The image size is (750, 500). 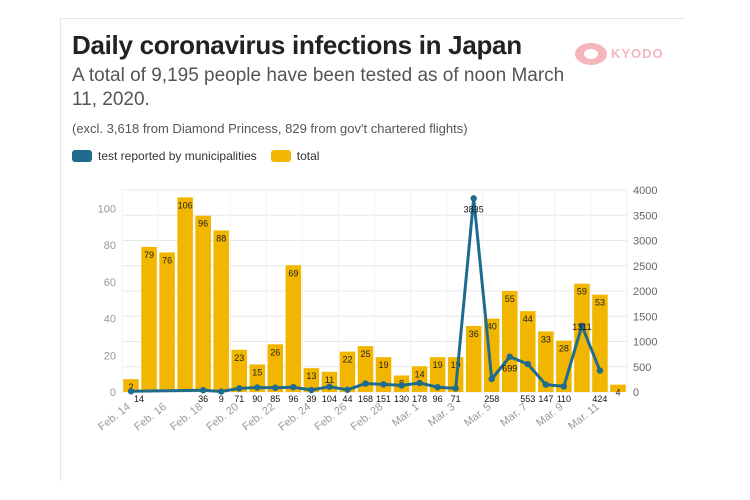 I want to click on line-value-label: 3835, so click(x=474, y=209).